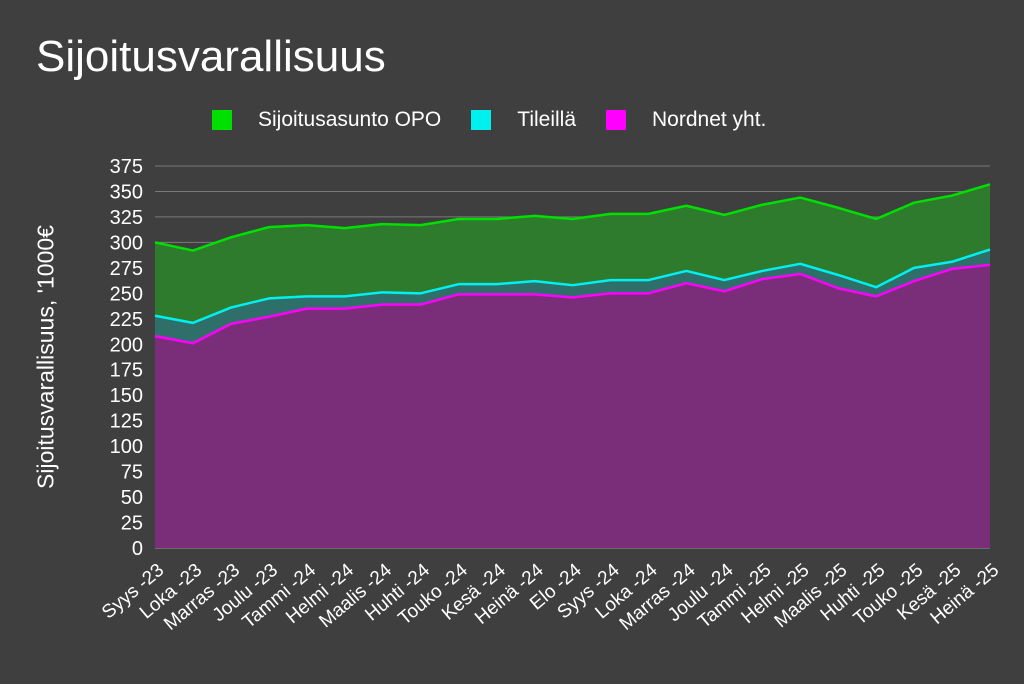 The image size is (1024, 684). What do you see at coordinates (126, 243) in the screenshot?
I see `y-tick-label: 300` at bounding box center [126, 243].